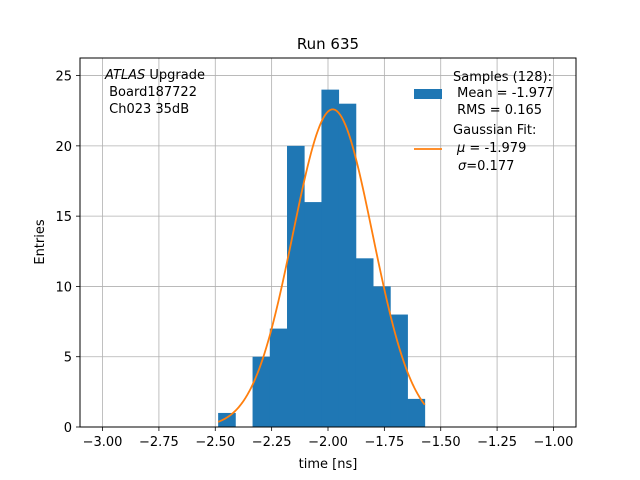  Describe the element at coordinates (502, 77) in the screenshot. I see `legend-samples-line-1: Samples (128):` at that location.